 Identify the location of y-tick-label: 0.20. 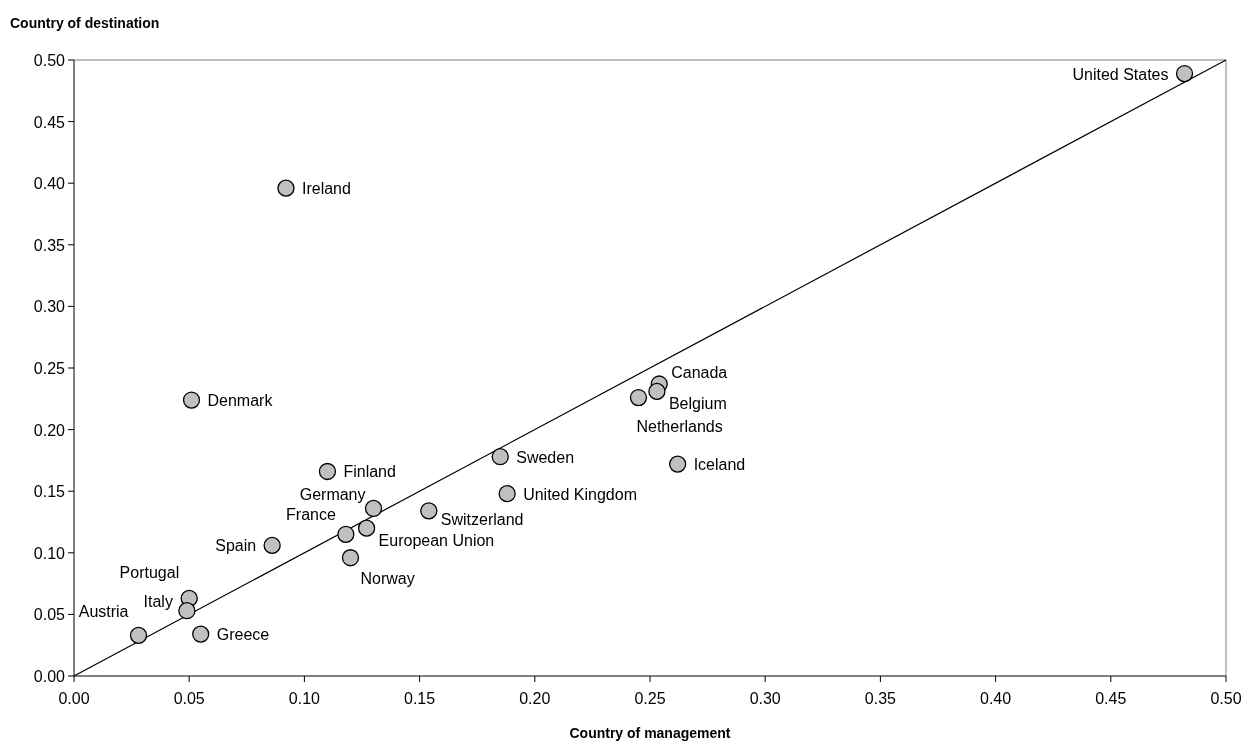
(49, 430).